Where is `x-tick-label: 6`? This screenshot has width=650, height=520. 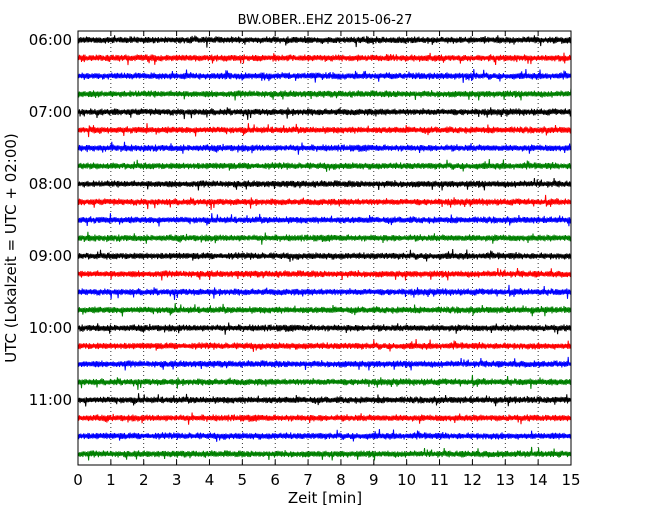
x-tick-label: 6 is located at coordinates (275, 480).